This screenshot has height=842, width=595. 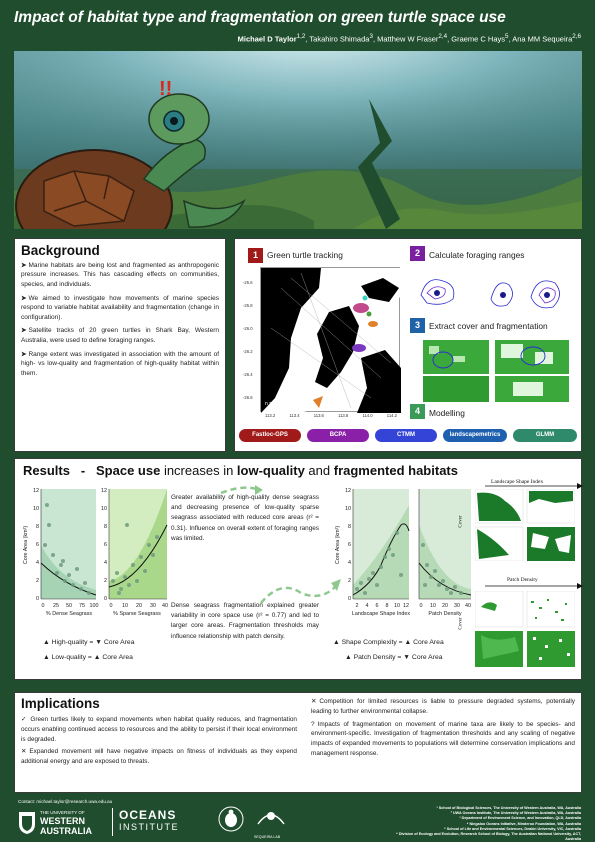 I want to click on author-2: , Takahiro Shimada, so click(x=337, y=39).